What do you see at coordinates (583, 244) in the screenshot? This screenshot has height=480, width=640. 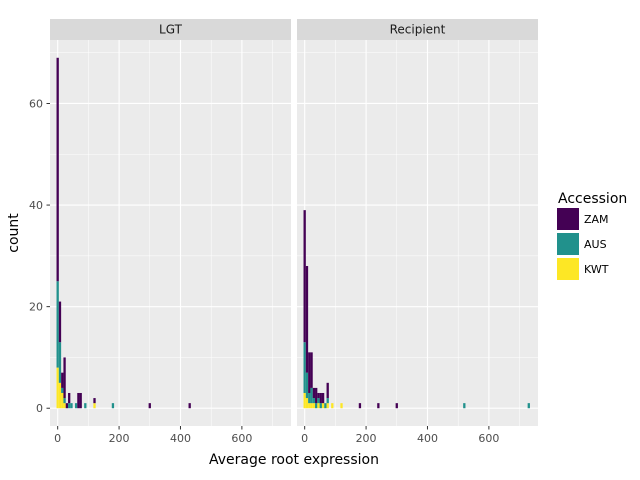 I see `legend-items: ZAM AUS KWT` at bounding box center [583, 244].